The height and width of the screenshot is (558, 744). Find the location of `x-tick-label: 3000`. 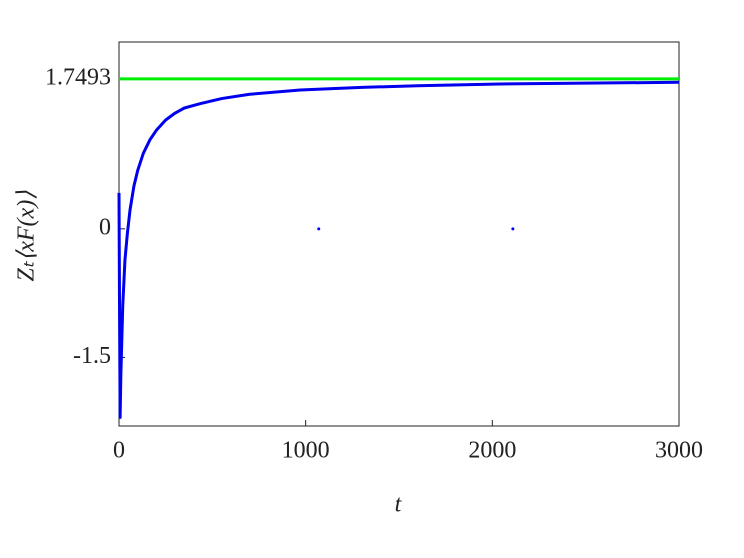

x-tick-label: 3000 is located at coordinates (679, 451).